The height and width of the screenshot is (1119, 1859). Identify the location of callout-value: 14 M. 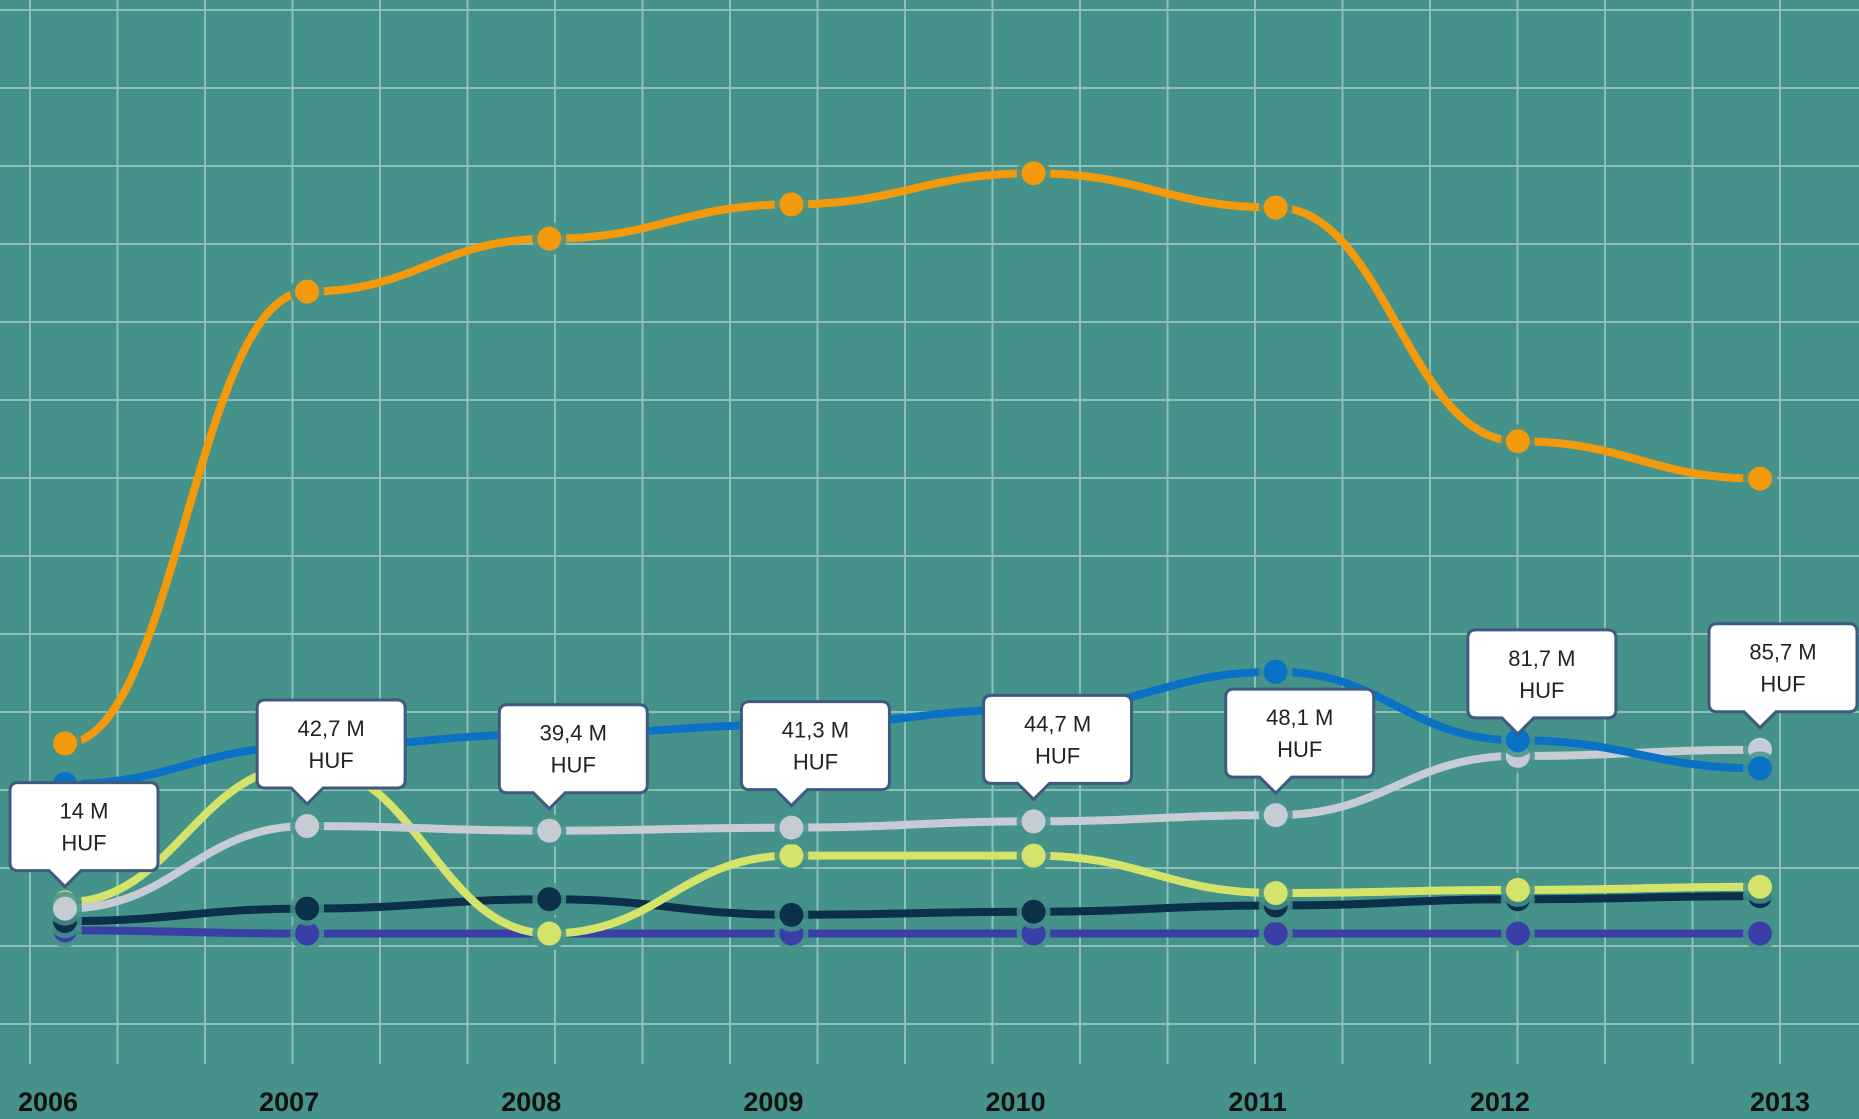
(84, 811).